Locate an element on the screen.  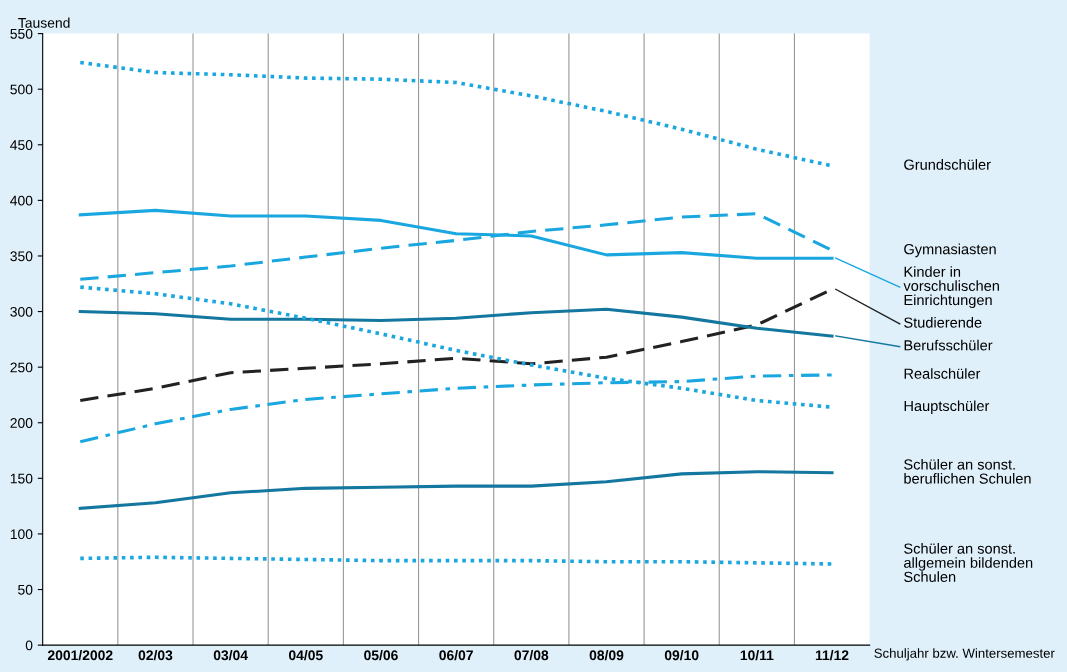
y-tick-label: 150 is located at coordinates (21, 478).